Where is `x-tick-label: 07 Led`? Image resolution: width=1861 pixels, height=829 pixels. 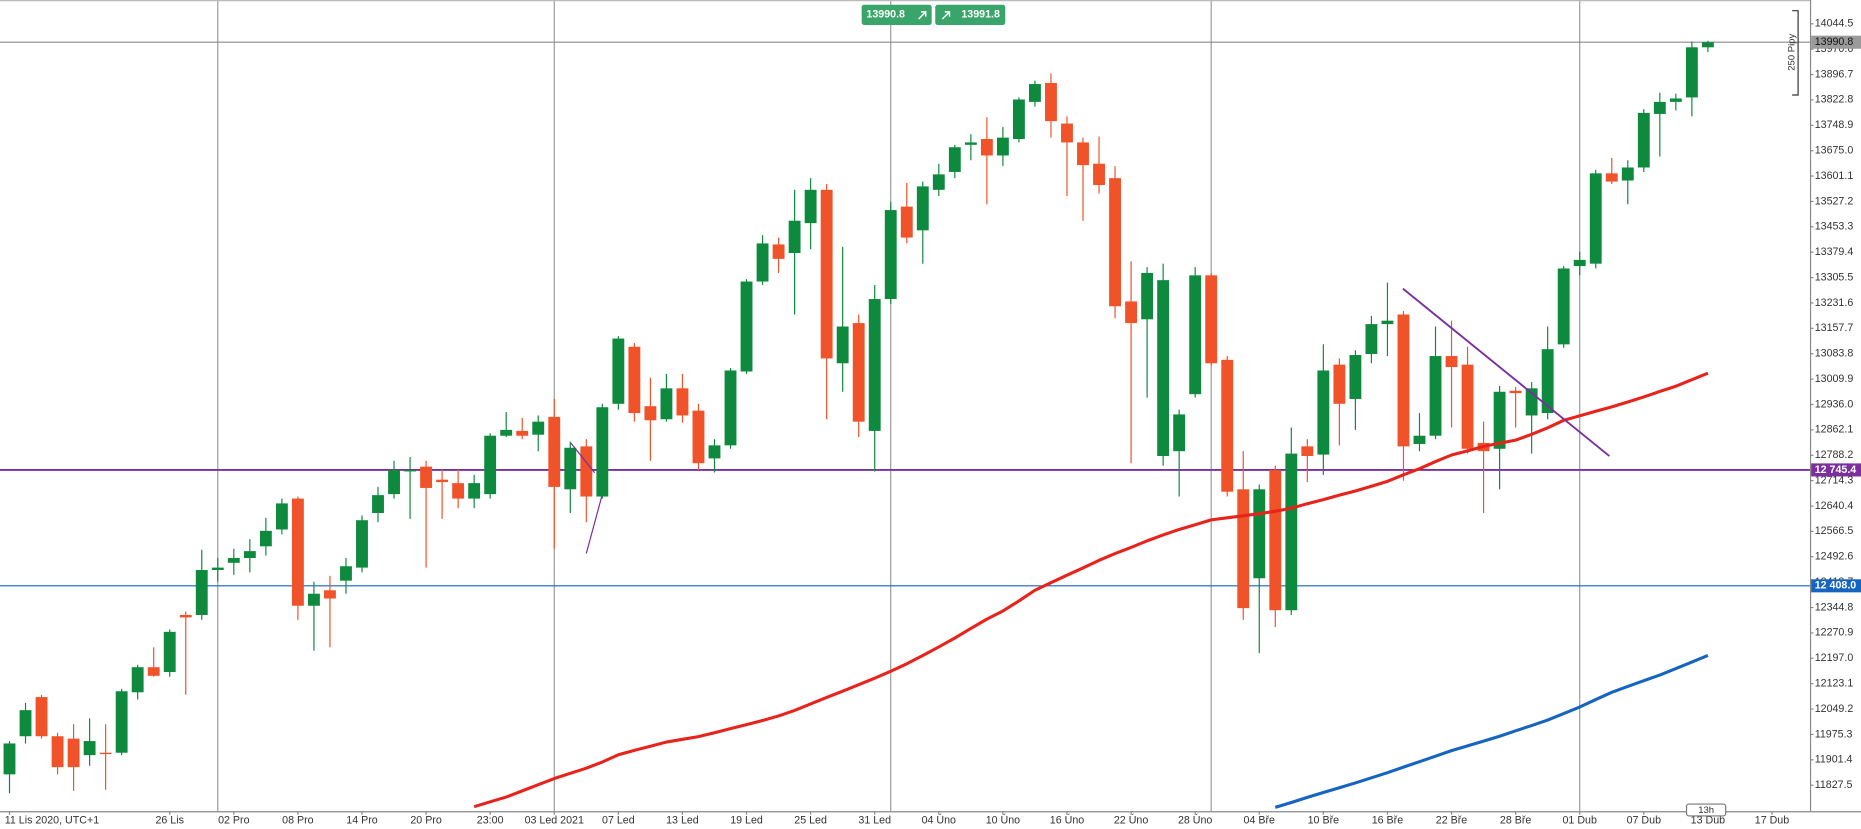 x-tick-label: 07 Led is located at coordinates (618, 821).